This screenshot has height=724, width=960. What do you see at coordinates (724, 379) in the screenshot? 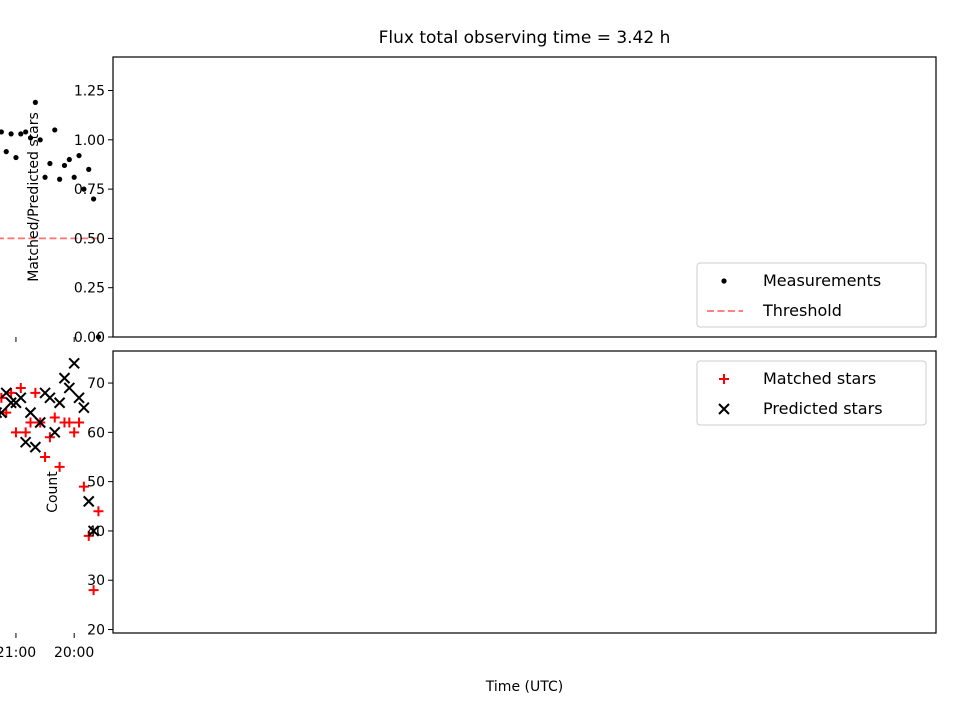
I see `legend-matched-swatch` at bounding box center [724, 379].